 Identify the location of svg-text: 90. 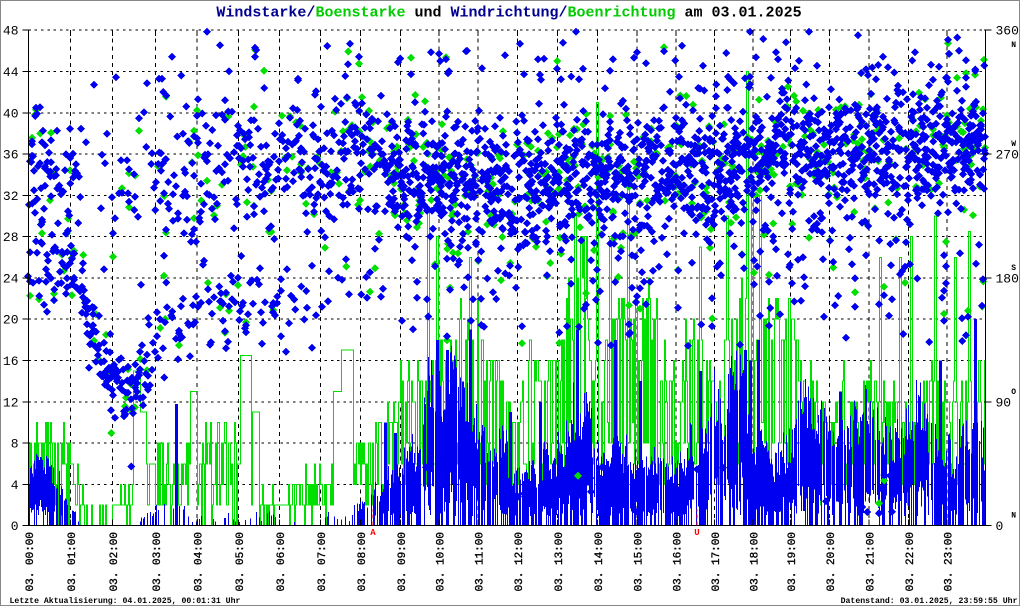
(1004, 402).